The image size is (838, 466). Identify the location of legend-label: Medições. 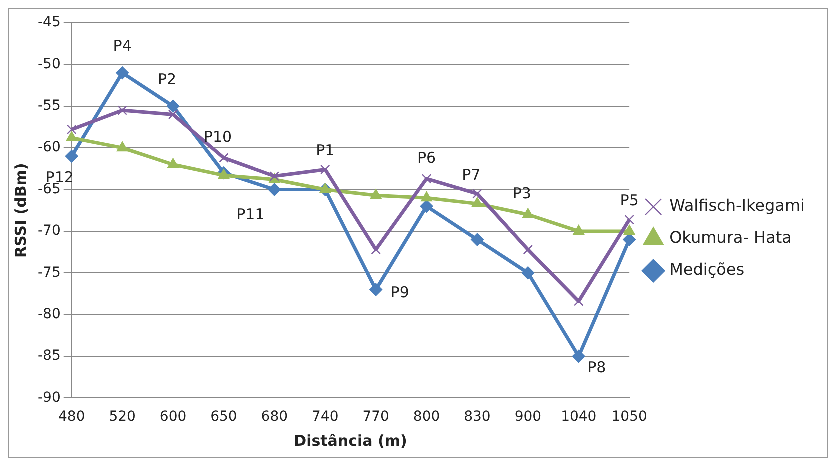
(707, 270).